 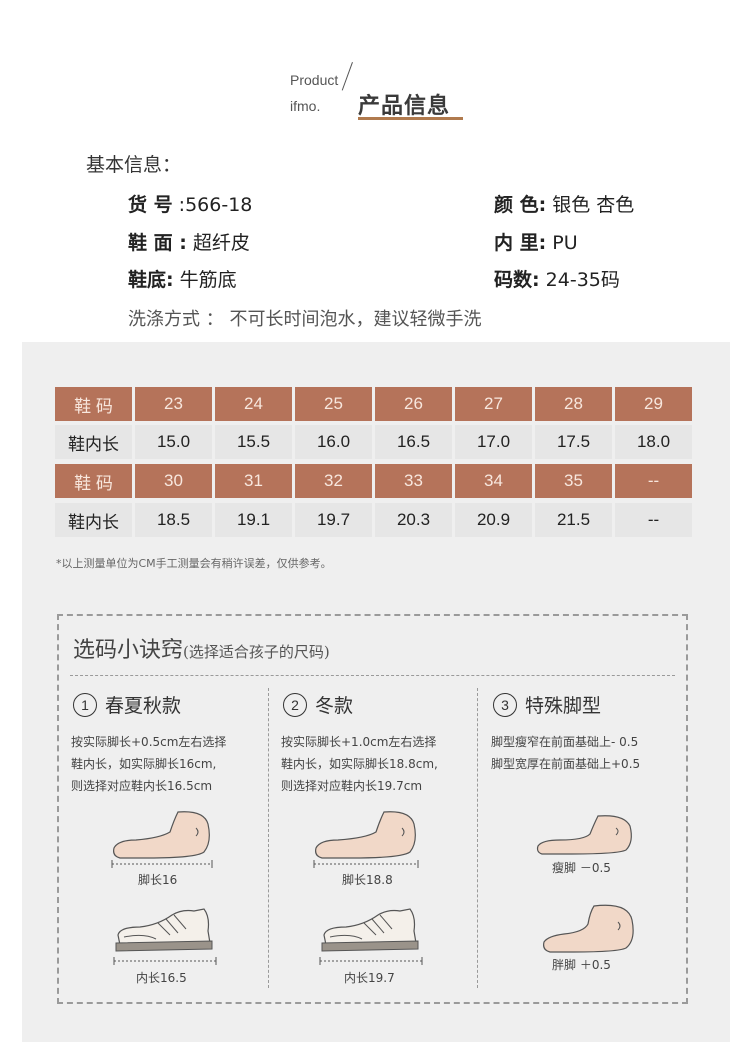 What do you see at coordinates (493, 442) in the screenshot?
I see `length-cell: 17.0` at bounding box center [493, 442].